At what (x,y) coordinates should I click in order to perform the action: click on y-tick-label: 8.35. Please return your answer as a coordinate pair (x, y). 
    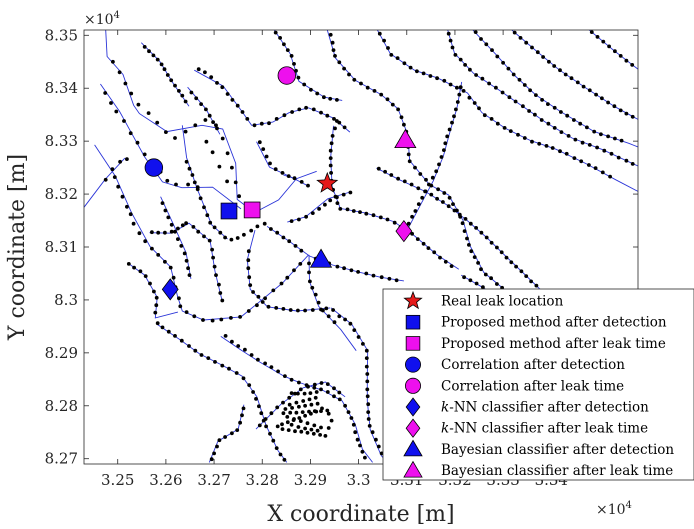
    Looking at the image, I should click on (61, 35).